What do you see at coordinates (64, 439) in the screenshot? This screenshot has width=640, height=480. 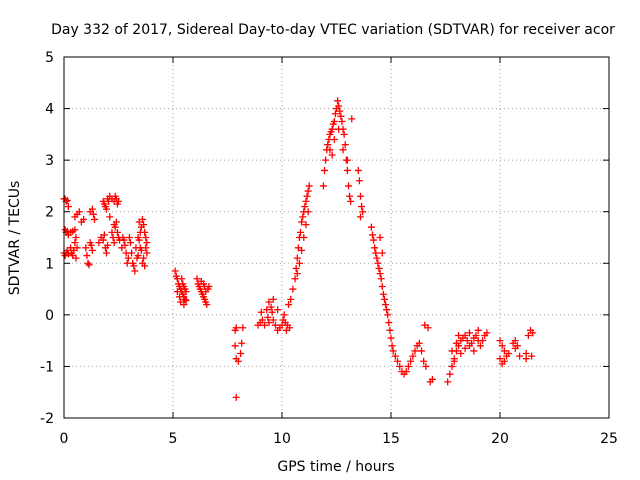 I see `x-tick-label: 0` at bounding box center [64, 439].